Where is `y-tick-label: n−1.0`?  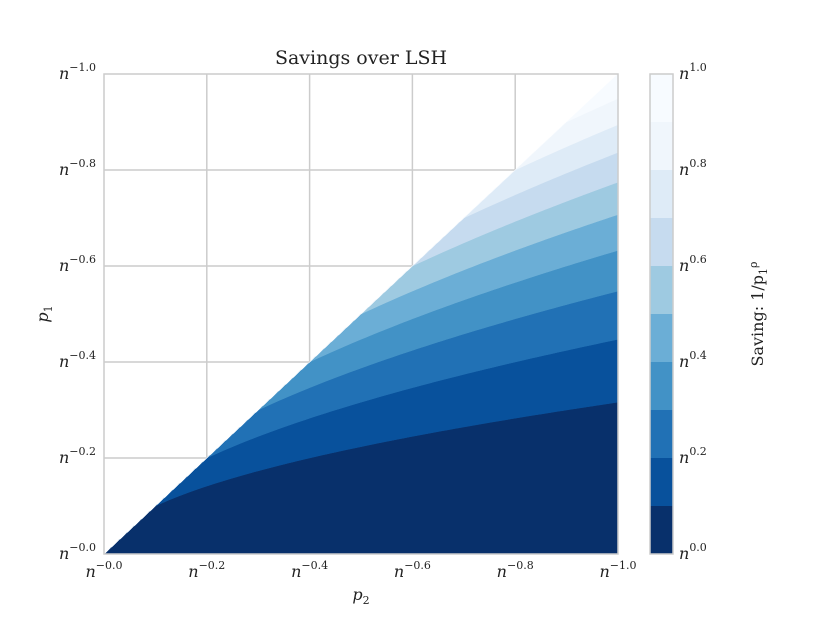
y-tick-label: n−1.0 is located at coordinates (77, 72).